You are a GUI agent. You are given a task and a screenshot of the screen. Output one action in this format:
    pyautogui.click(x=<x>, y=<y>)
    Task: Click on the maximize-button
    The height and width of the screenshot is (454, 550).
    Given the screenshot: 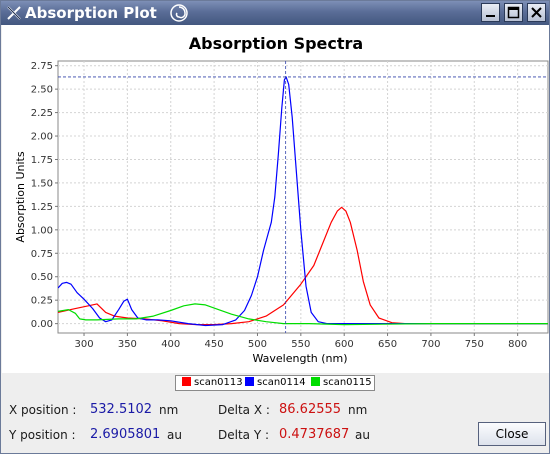 What is the action you would take?
    pyautogui.click(x=513, y=12)
    